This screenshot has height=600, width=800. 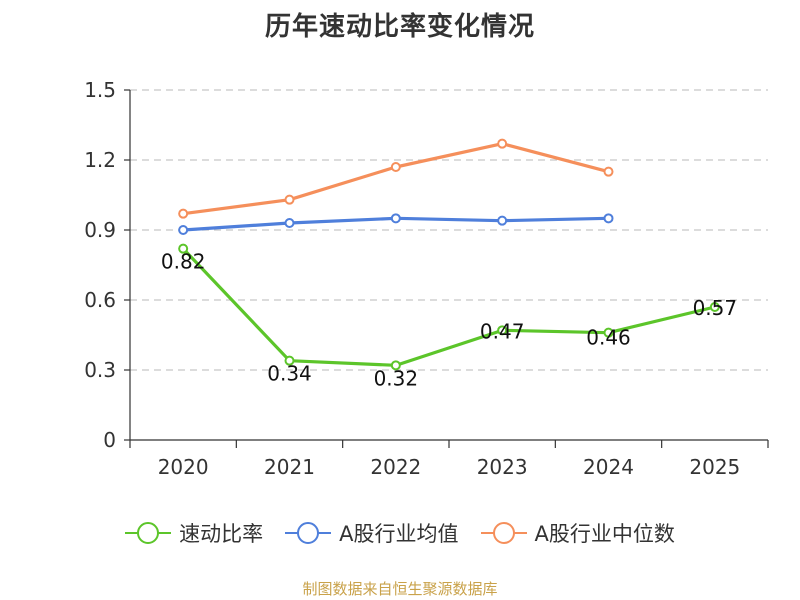 I want to click on legend-item-series-1: 速动比率, so click(x=194, y=533).